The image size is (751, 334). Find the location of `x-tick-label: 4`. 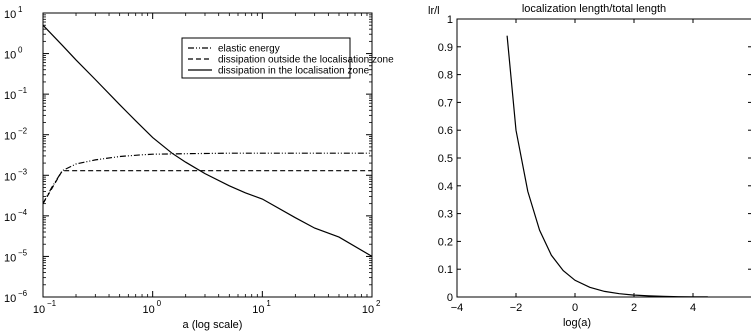

x-tick-label: 4 is located at coordinates (693, 308).